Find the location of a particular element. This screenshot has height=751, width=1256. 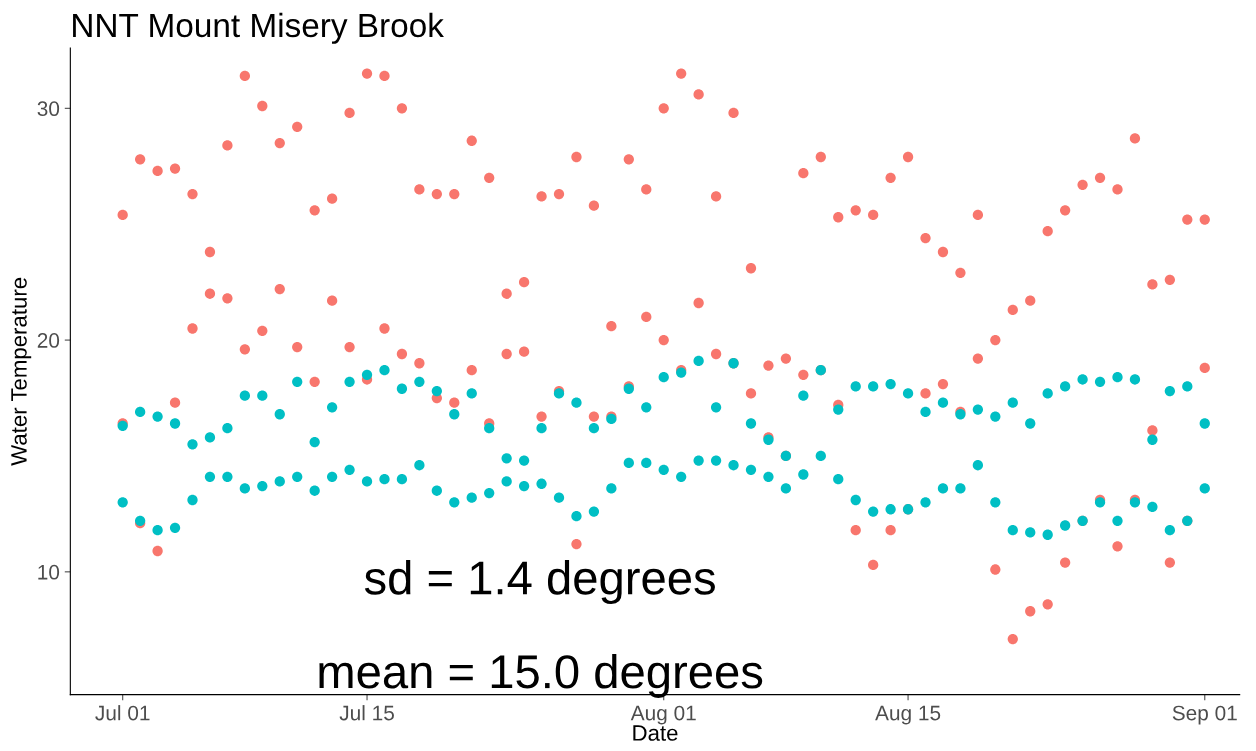

x-axis-title: Date is located at coordinates (655, 733).